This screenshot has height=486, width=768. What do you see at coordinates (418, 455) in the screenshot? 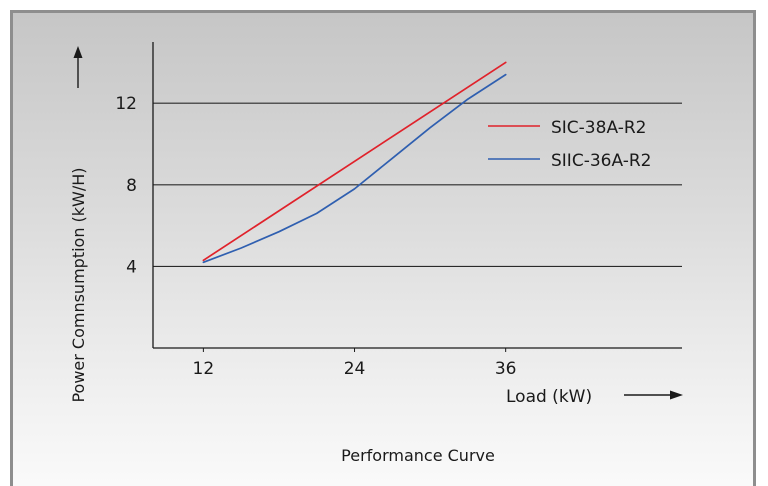
I see `chart-title: Performance Curve` at bounding box center [418, 455].